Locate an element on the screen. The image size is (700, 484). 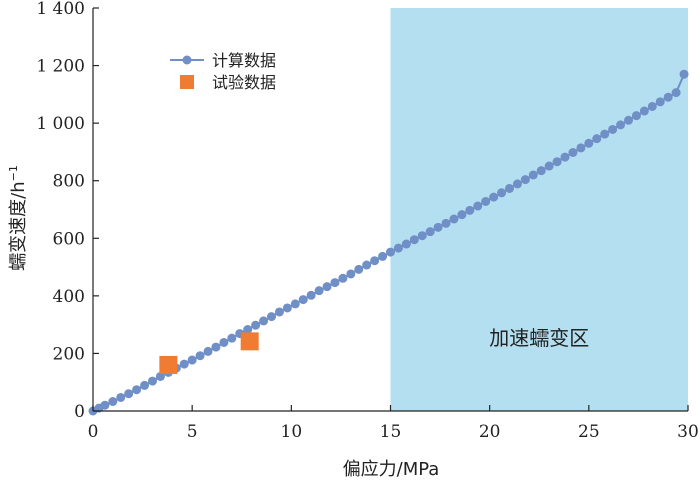
y-tick-label: 1 200 is located at coordinates (60, 67).